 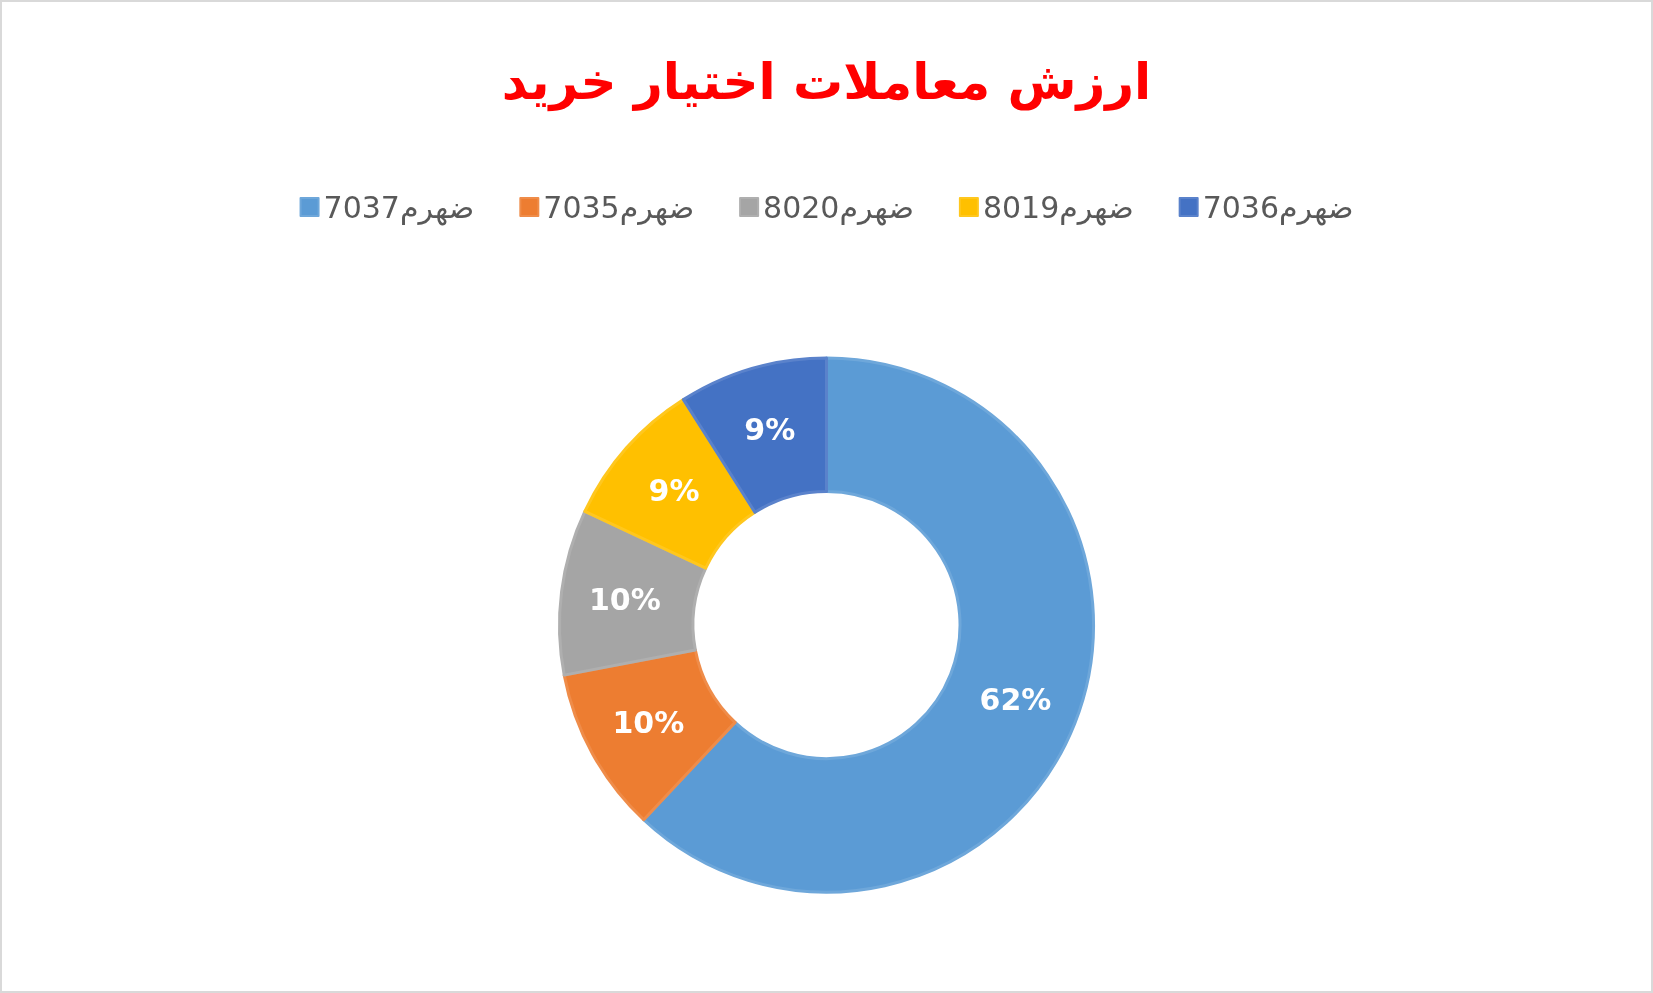 What do you see at coordinates (399, 207) in the screenshot?
I see `legend-label: ضهرم7037` at bounding box center [399, 207].